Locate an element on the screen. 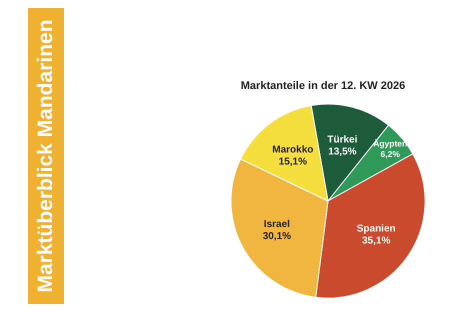 Image resolution: width=468 pixels, height=312 pixels. slice-label: Spanien is located at coordinates (376, 229).